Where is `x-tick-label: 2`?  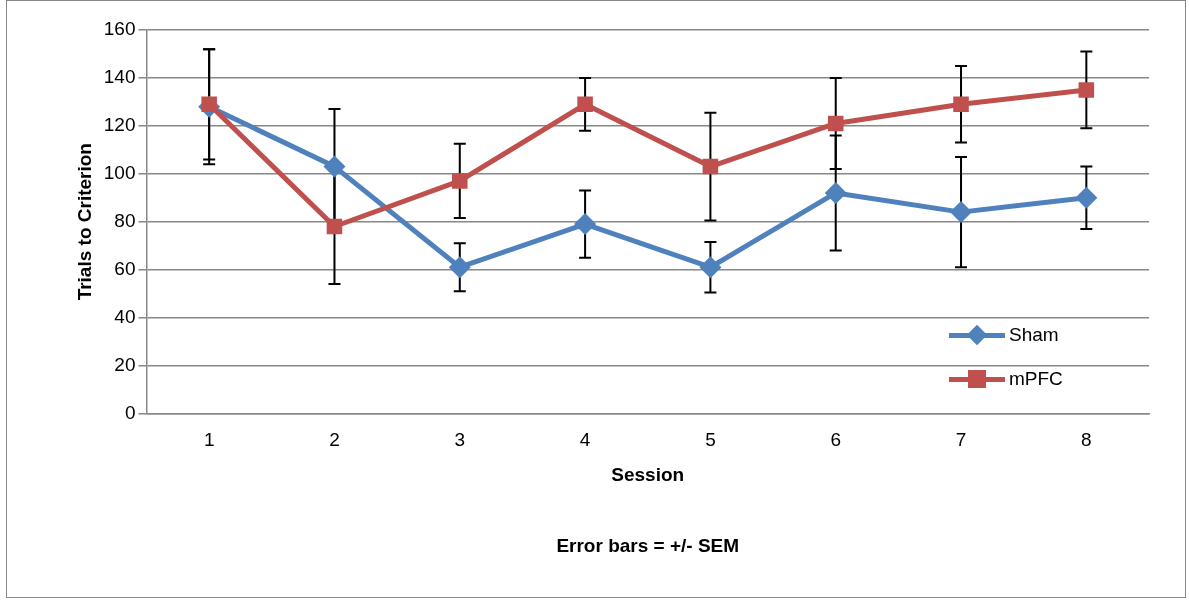 x-tick-label: 2 is located at coordinates (334, 440).